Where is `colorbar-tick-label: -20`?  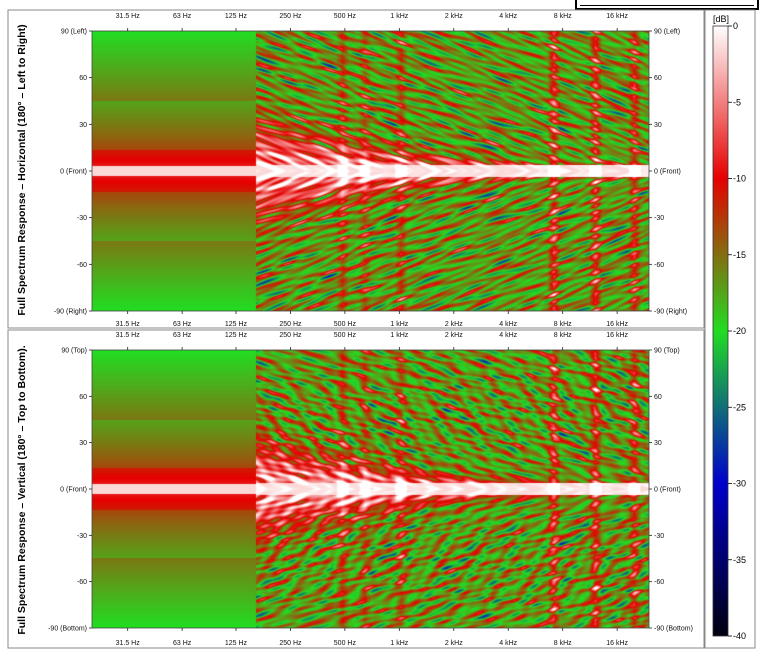 colorbar-tick-label: -20 is located at coordinates (739, 331).